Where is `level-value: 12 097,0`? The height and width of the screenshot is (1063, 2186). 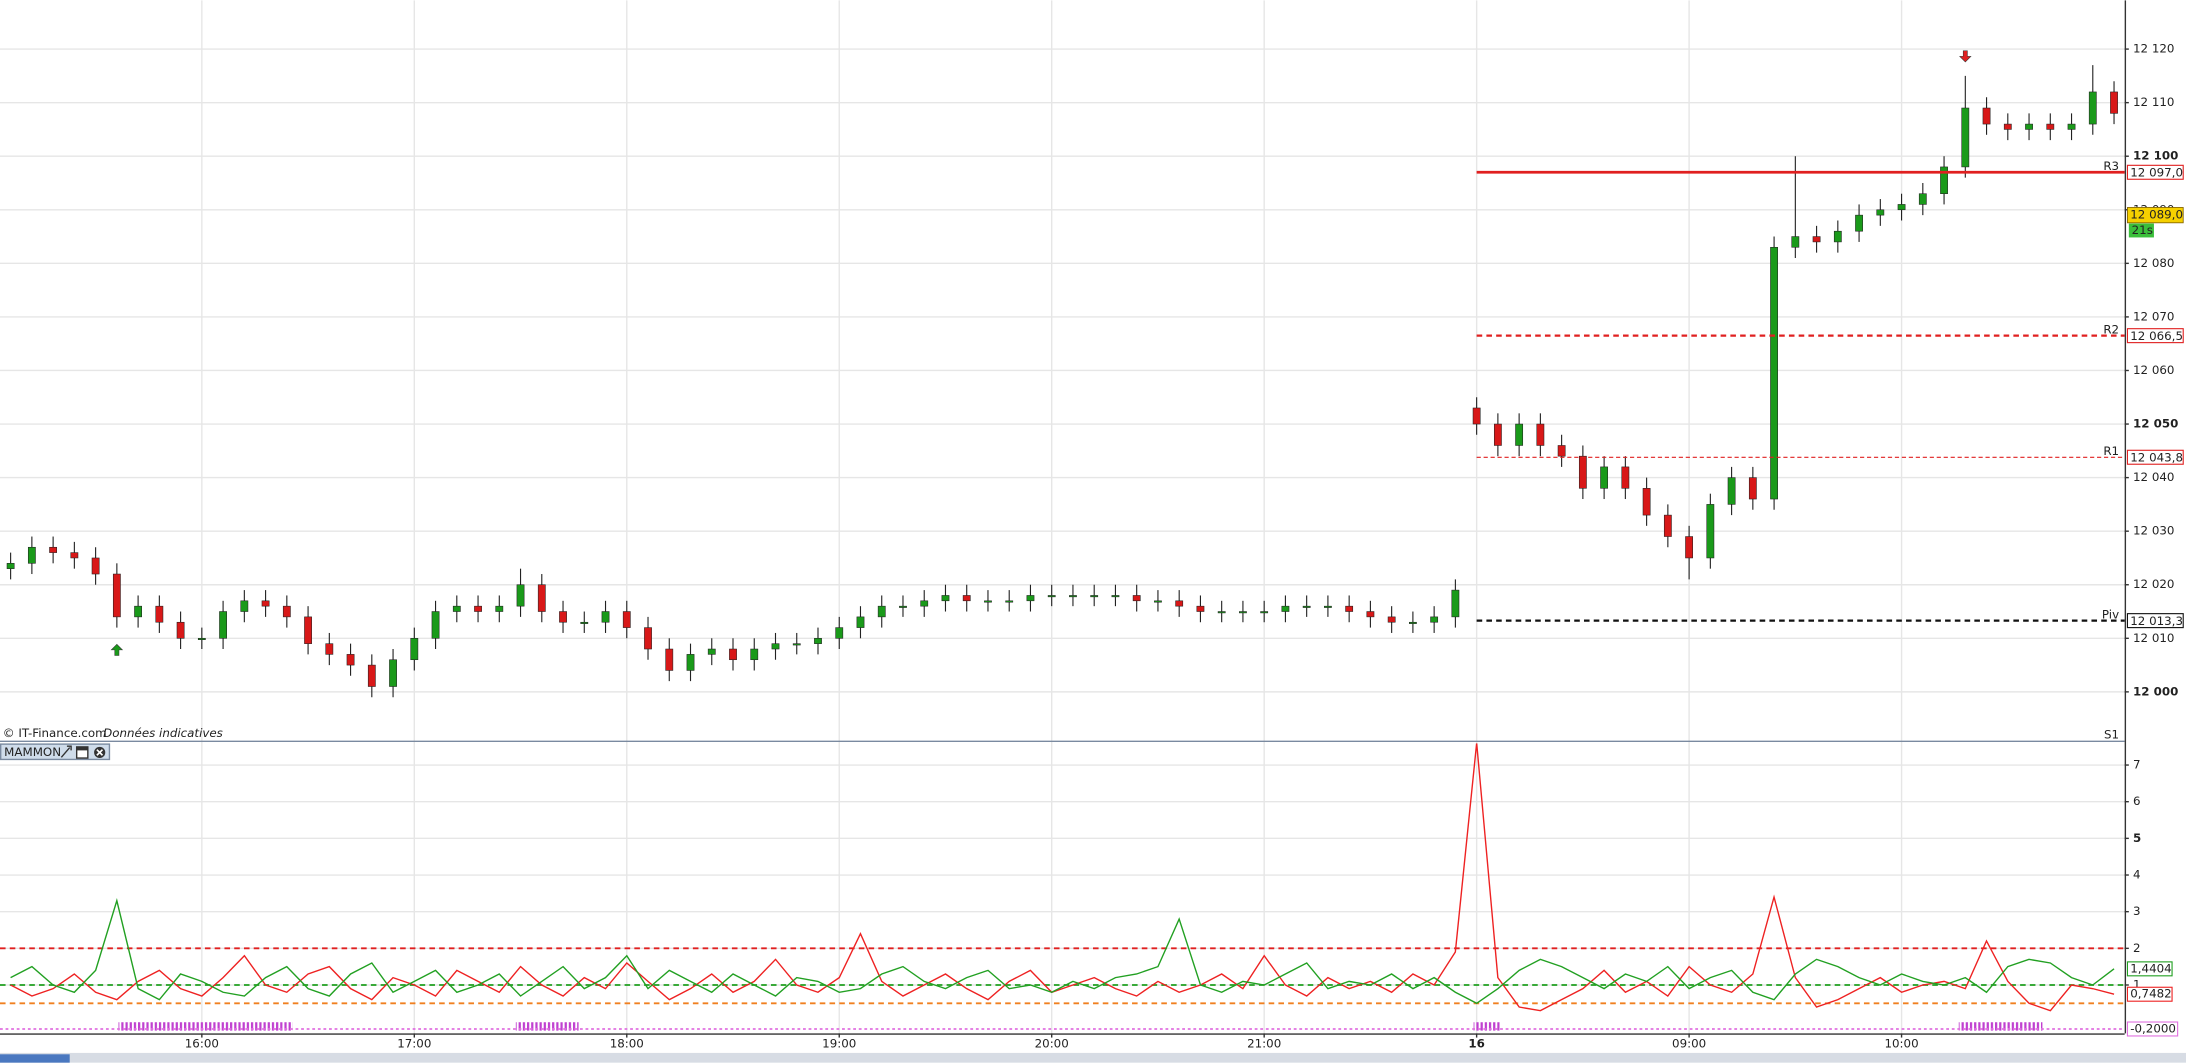
level-value: 12 097,0 is located at coordinates (2156, 172).